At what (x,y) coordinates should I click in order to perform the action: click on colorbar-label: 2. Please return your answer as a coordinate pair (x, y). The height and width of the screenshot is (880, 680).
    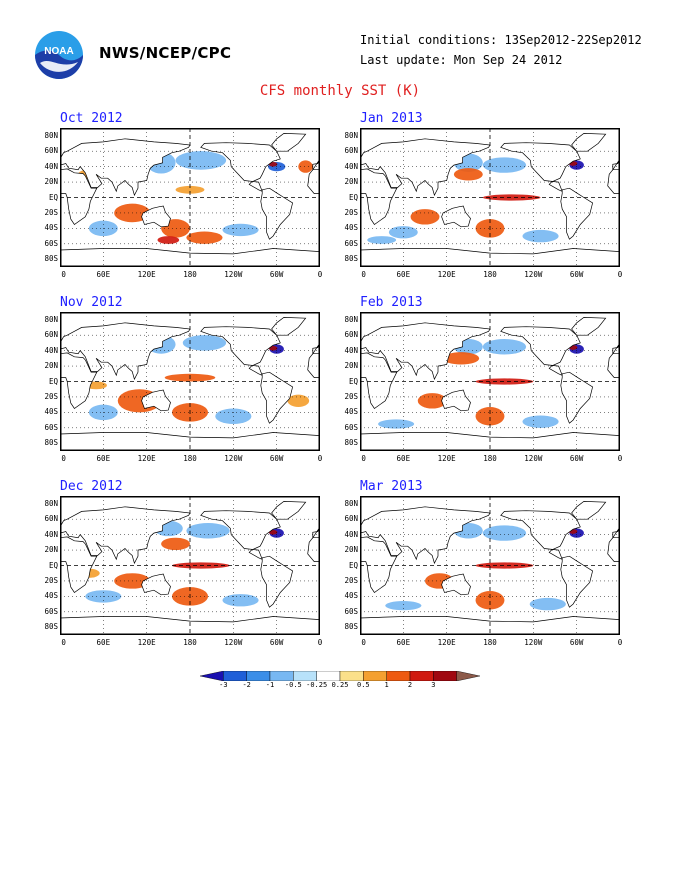
    Looking at the image, I should click on (410, 685).